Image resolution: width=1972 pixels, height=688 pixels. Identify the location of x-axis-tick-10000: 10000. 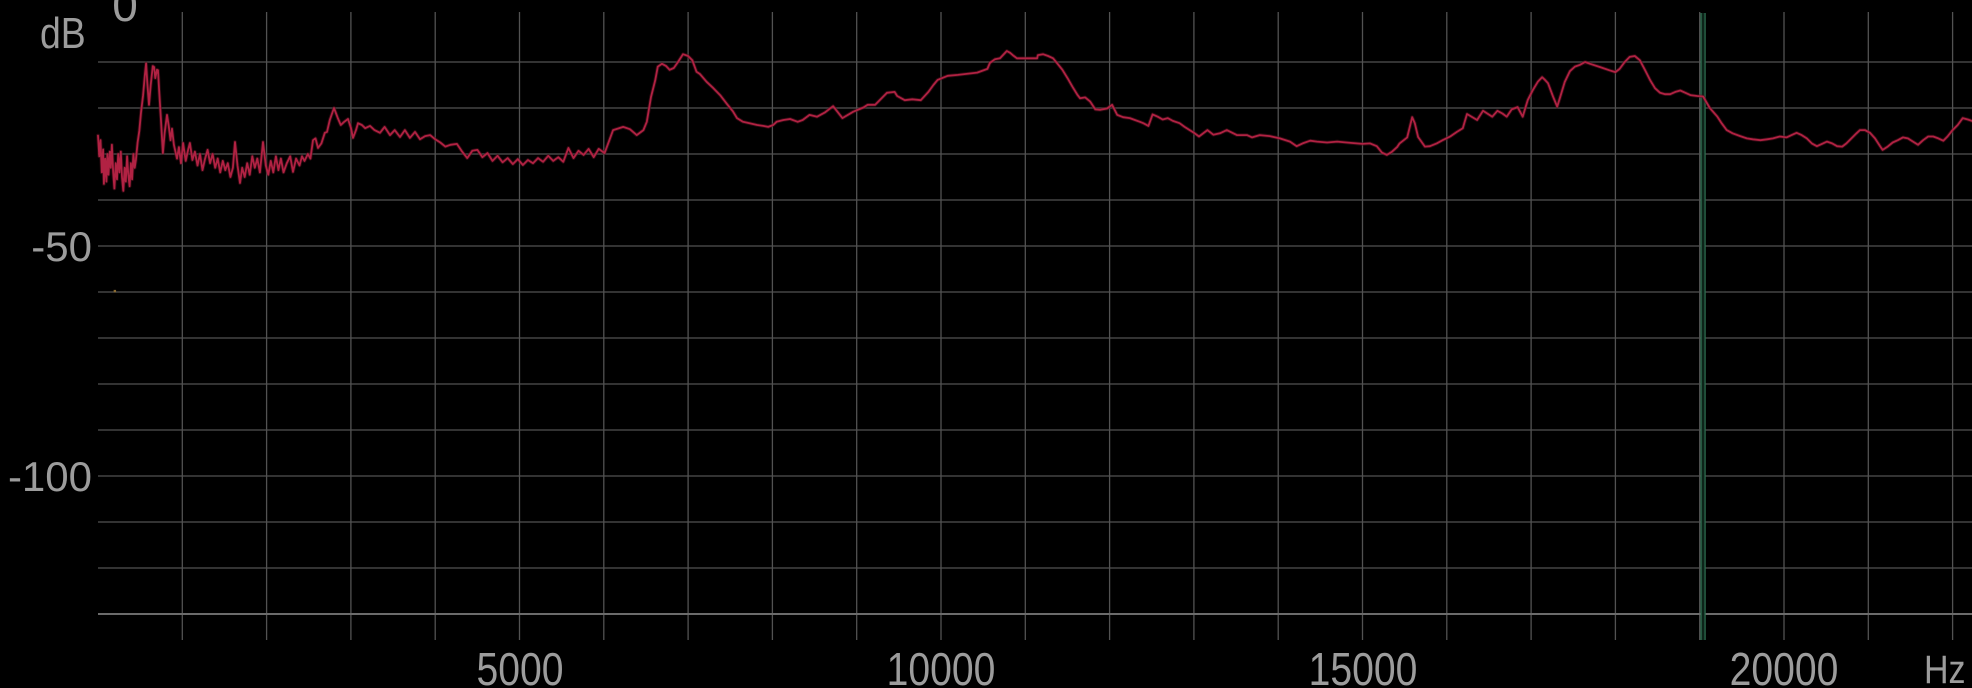
(941, 665).